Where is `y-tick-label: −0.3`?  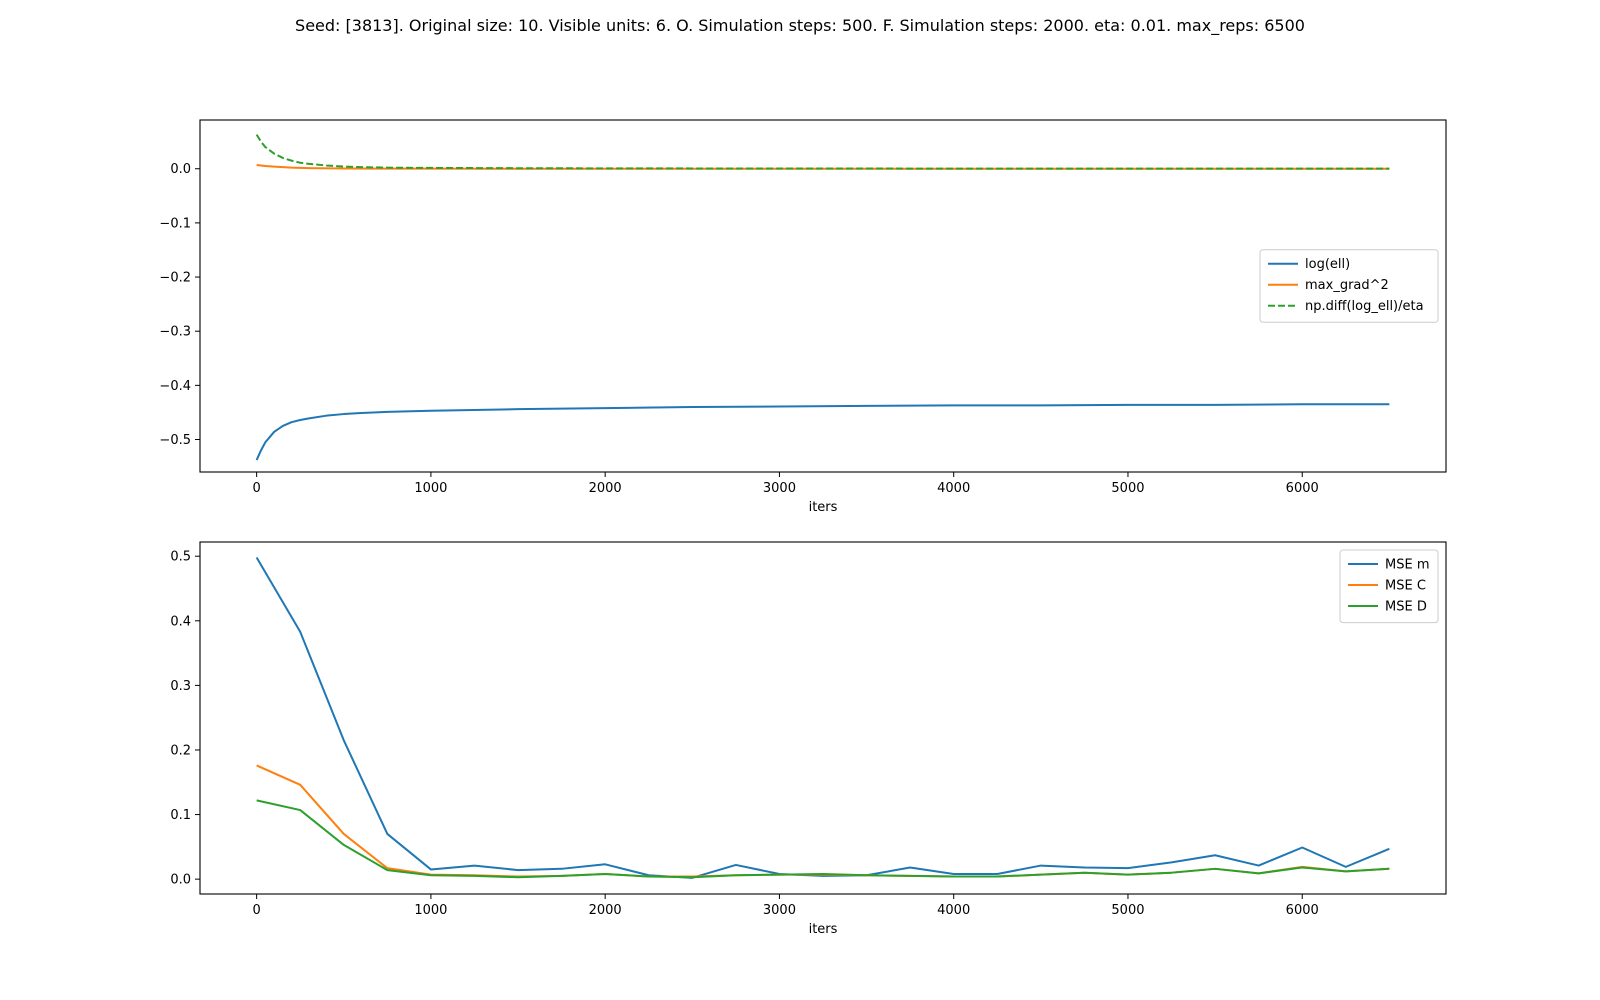 y-tick-label: −0.3 is located at coordinates (175, 332).